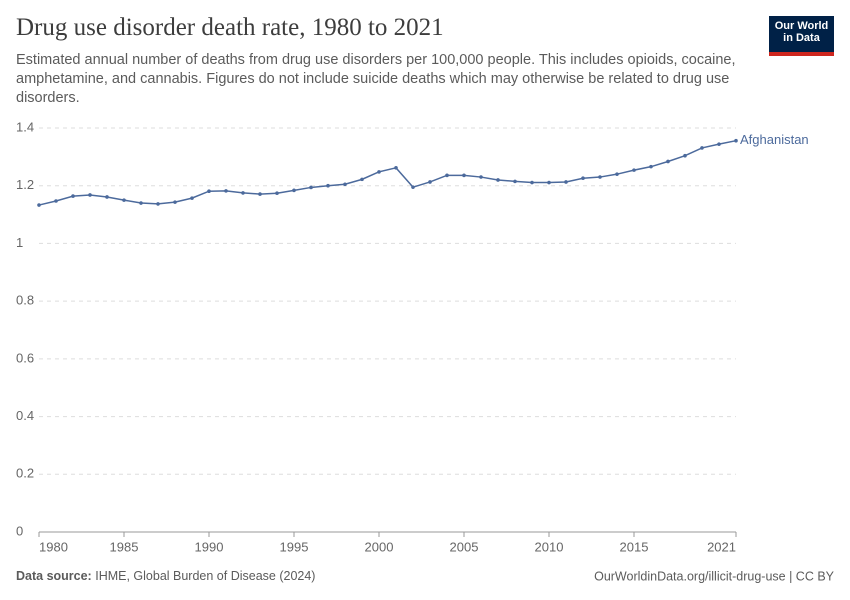  I want to click on series-label: Afghanistan, so click(774, 139).